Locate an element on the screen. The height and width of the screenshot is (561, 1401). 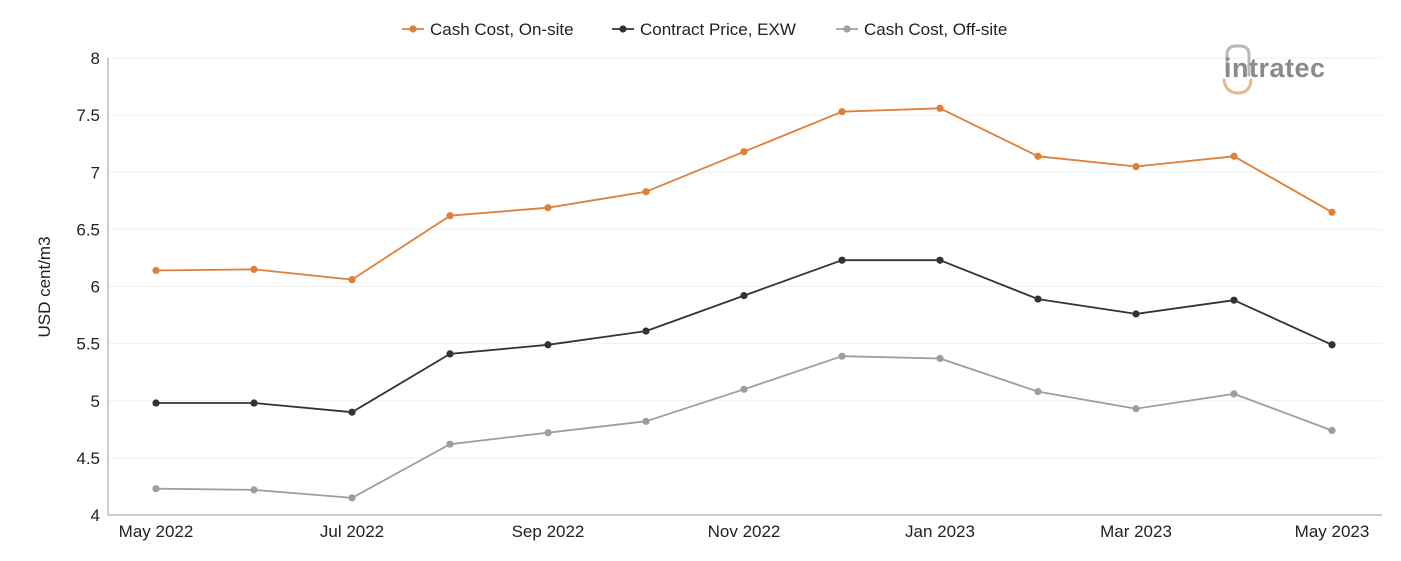
y-tick-label: 4 is located at coordinates (95, 515).